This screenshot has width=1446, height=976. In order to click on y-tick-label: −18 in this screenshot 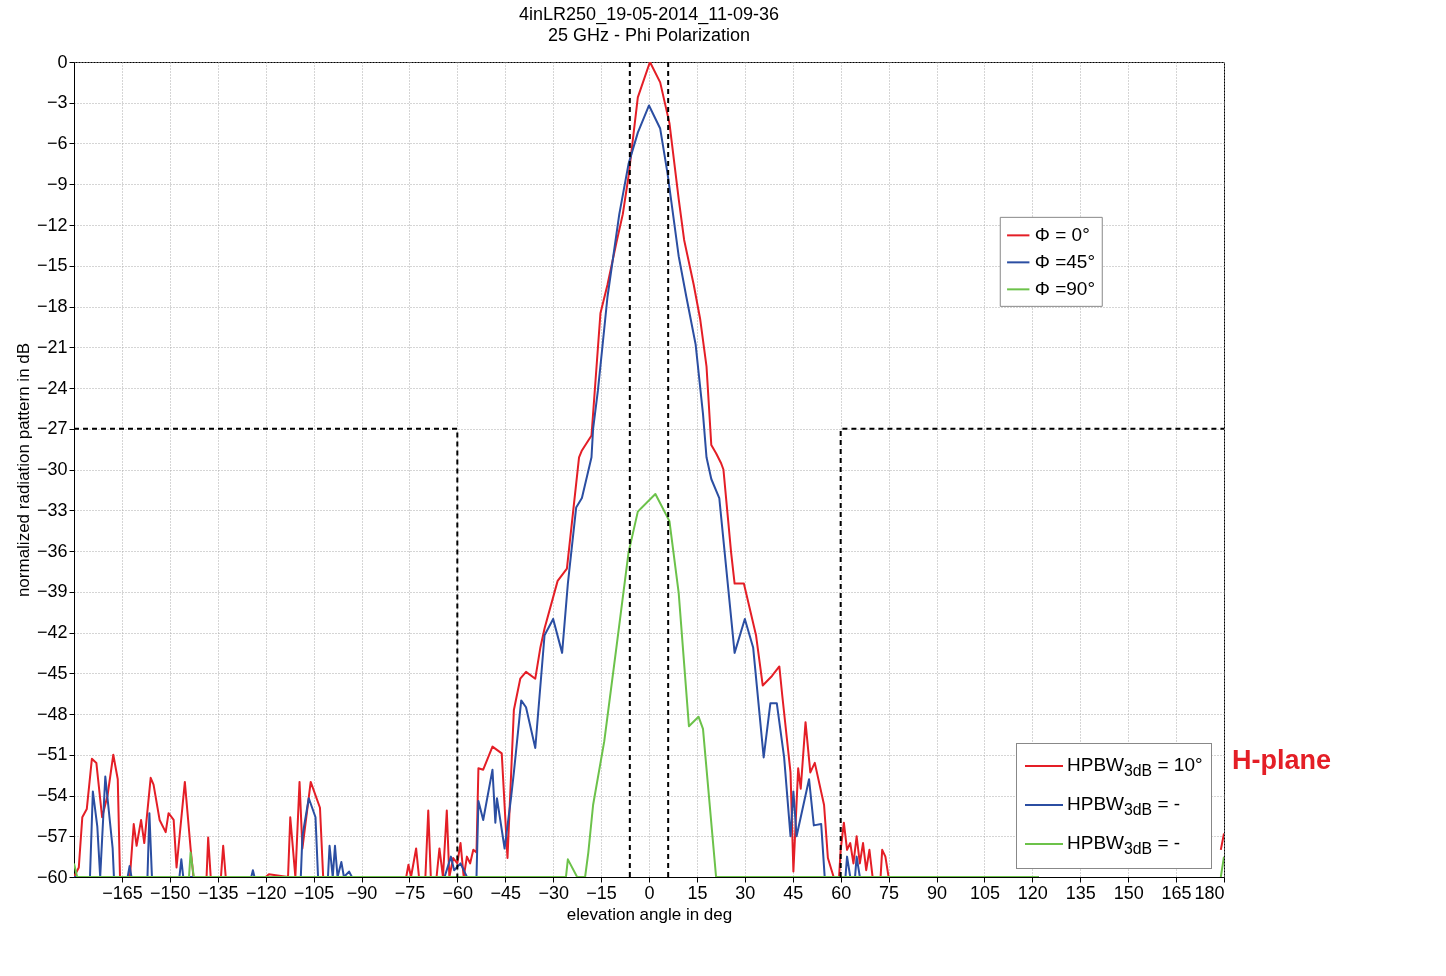, I will do `click(52, 306)`.